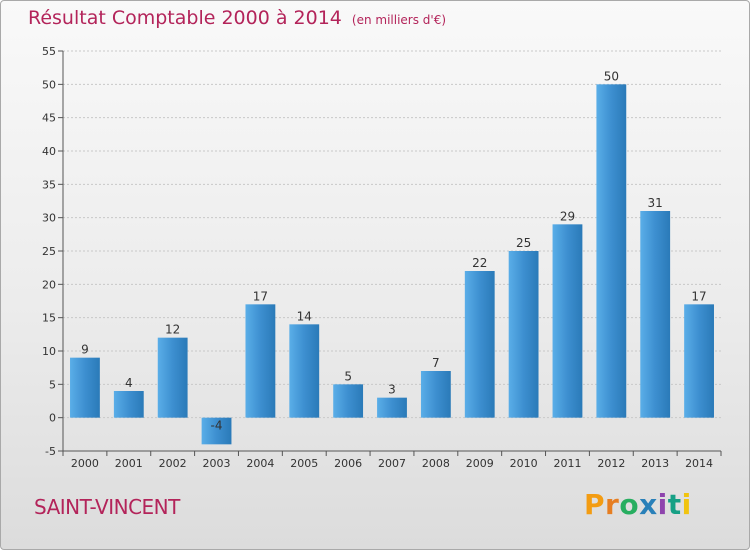 The width and height of the screenshot is (750, 550). I want to click on x-tick-label: 2003, so click(217, 463).